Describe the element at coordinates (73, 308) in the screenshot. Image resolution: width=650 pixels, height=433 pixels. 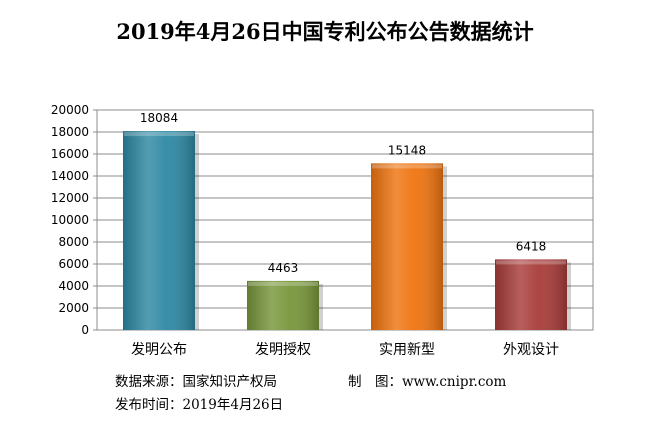
I see `y-tick-label: 2000` at that location.